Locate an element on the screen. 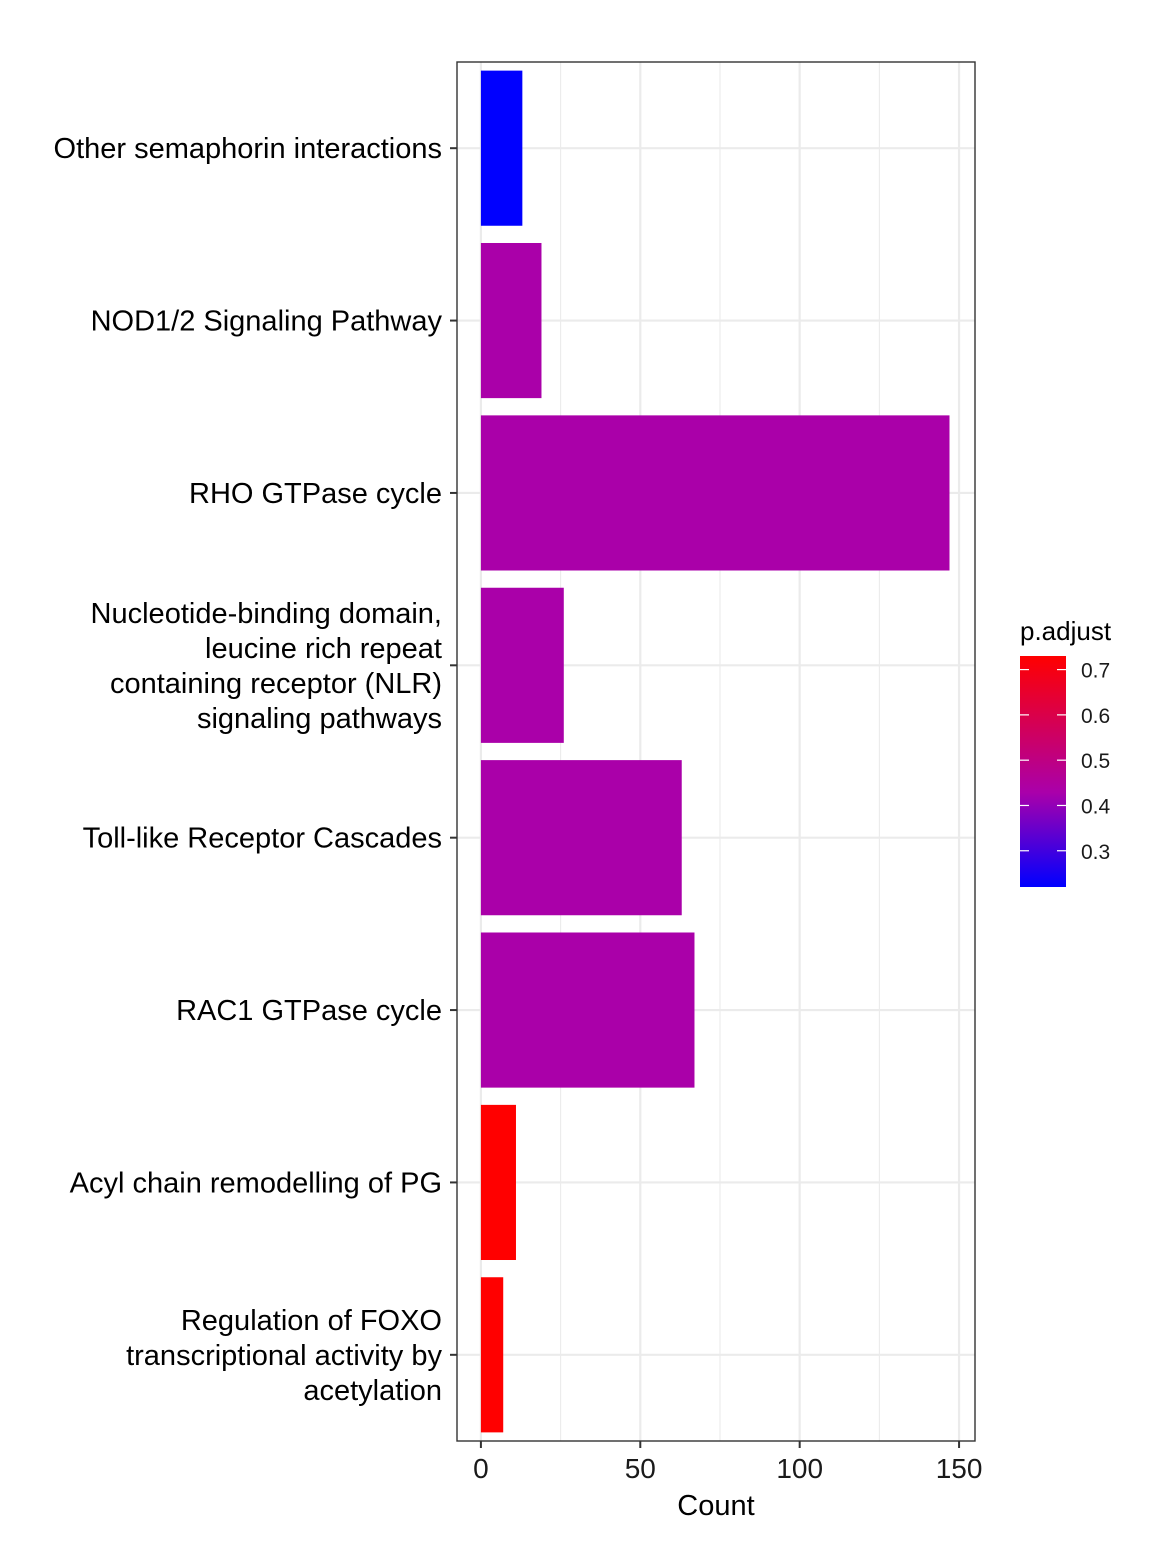 Image resolution: width=1152 pixels, height=1541 pixels. legend-tick-label: 0.5 is located at coordinates (1095, 761).